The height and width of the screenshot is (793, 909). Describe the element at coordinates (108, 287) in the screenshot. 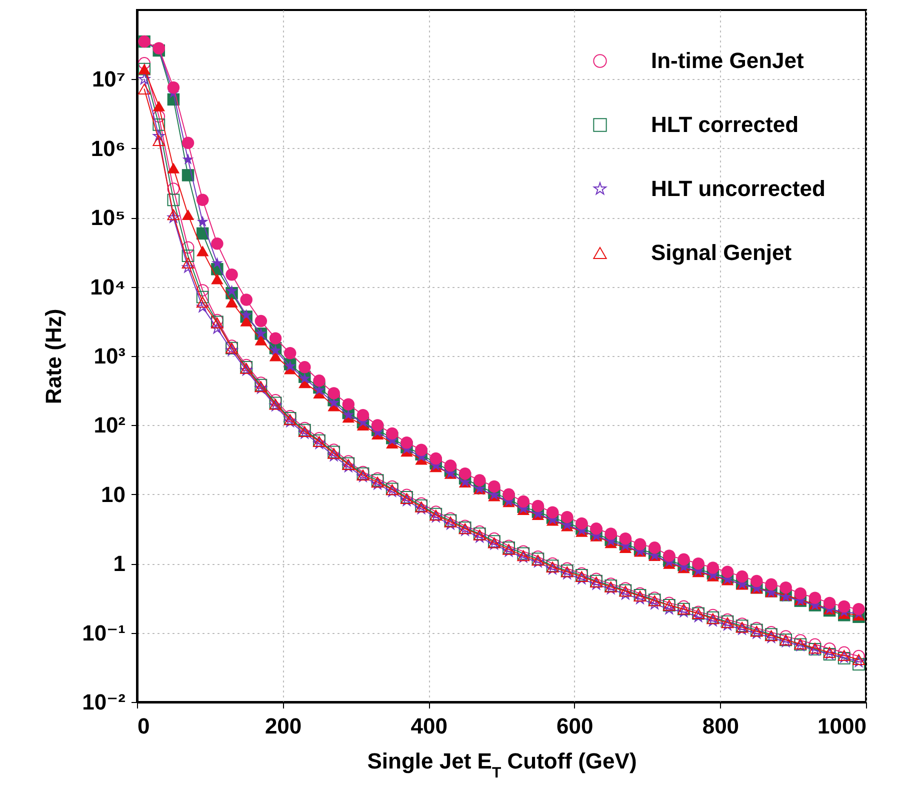

I see `y-tick-label: 10⁴` at that location.